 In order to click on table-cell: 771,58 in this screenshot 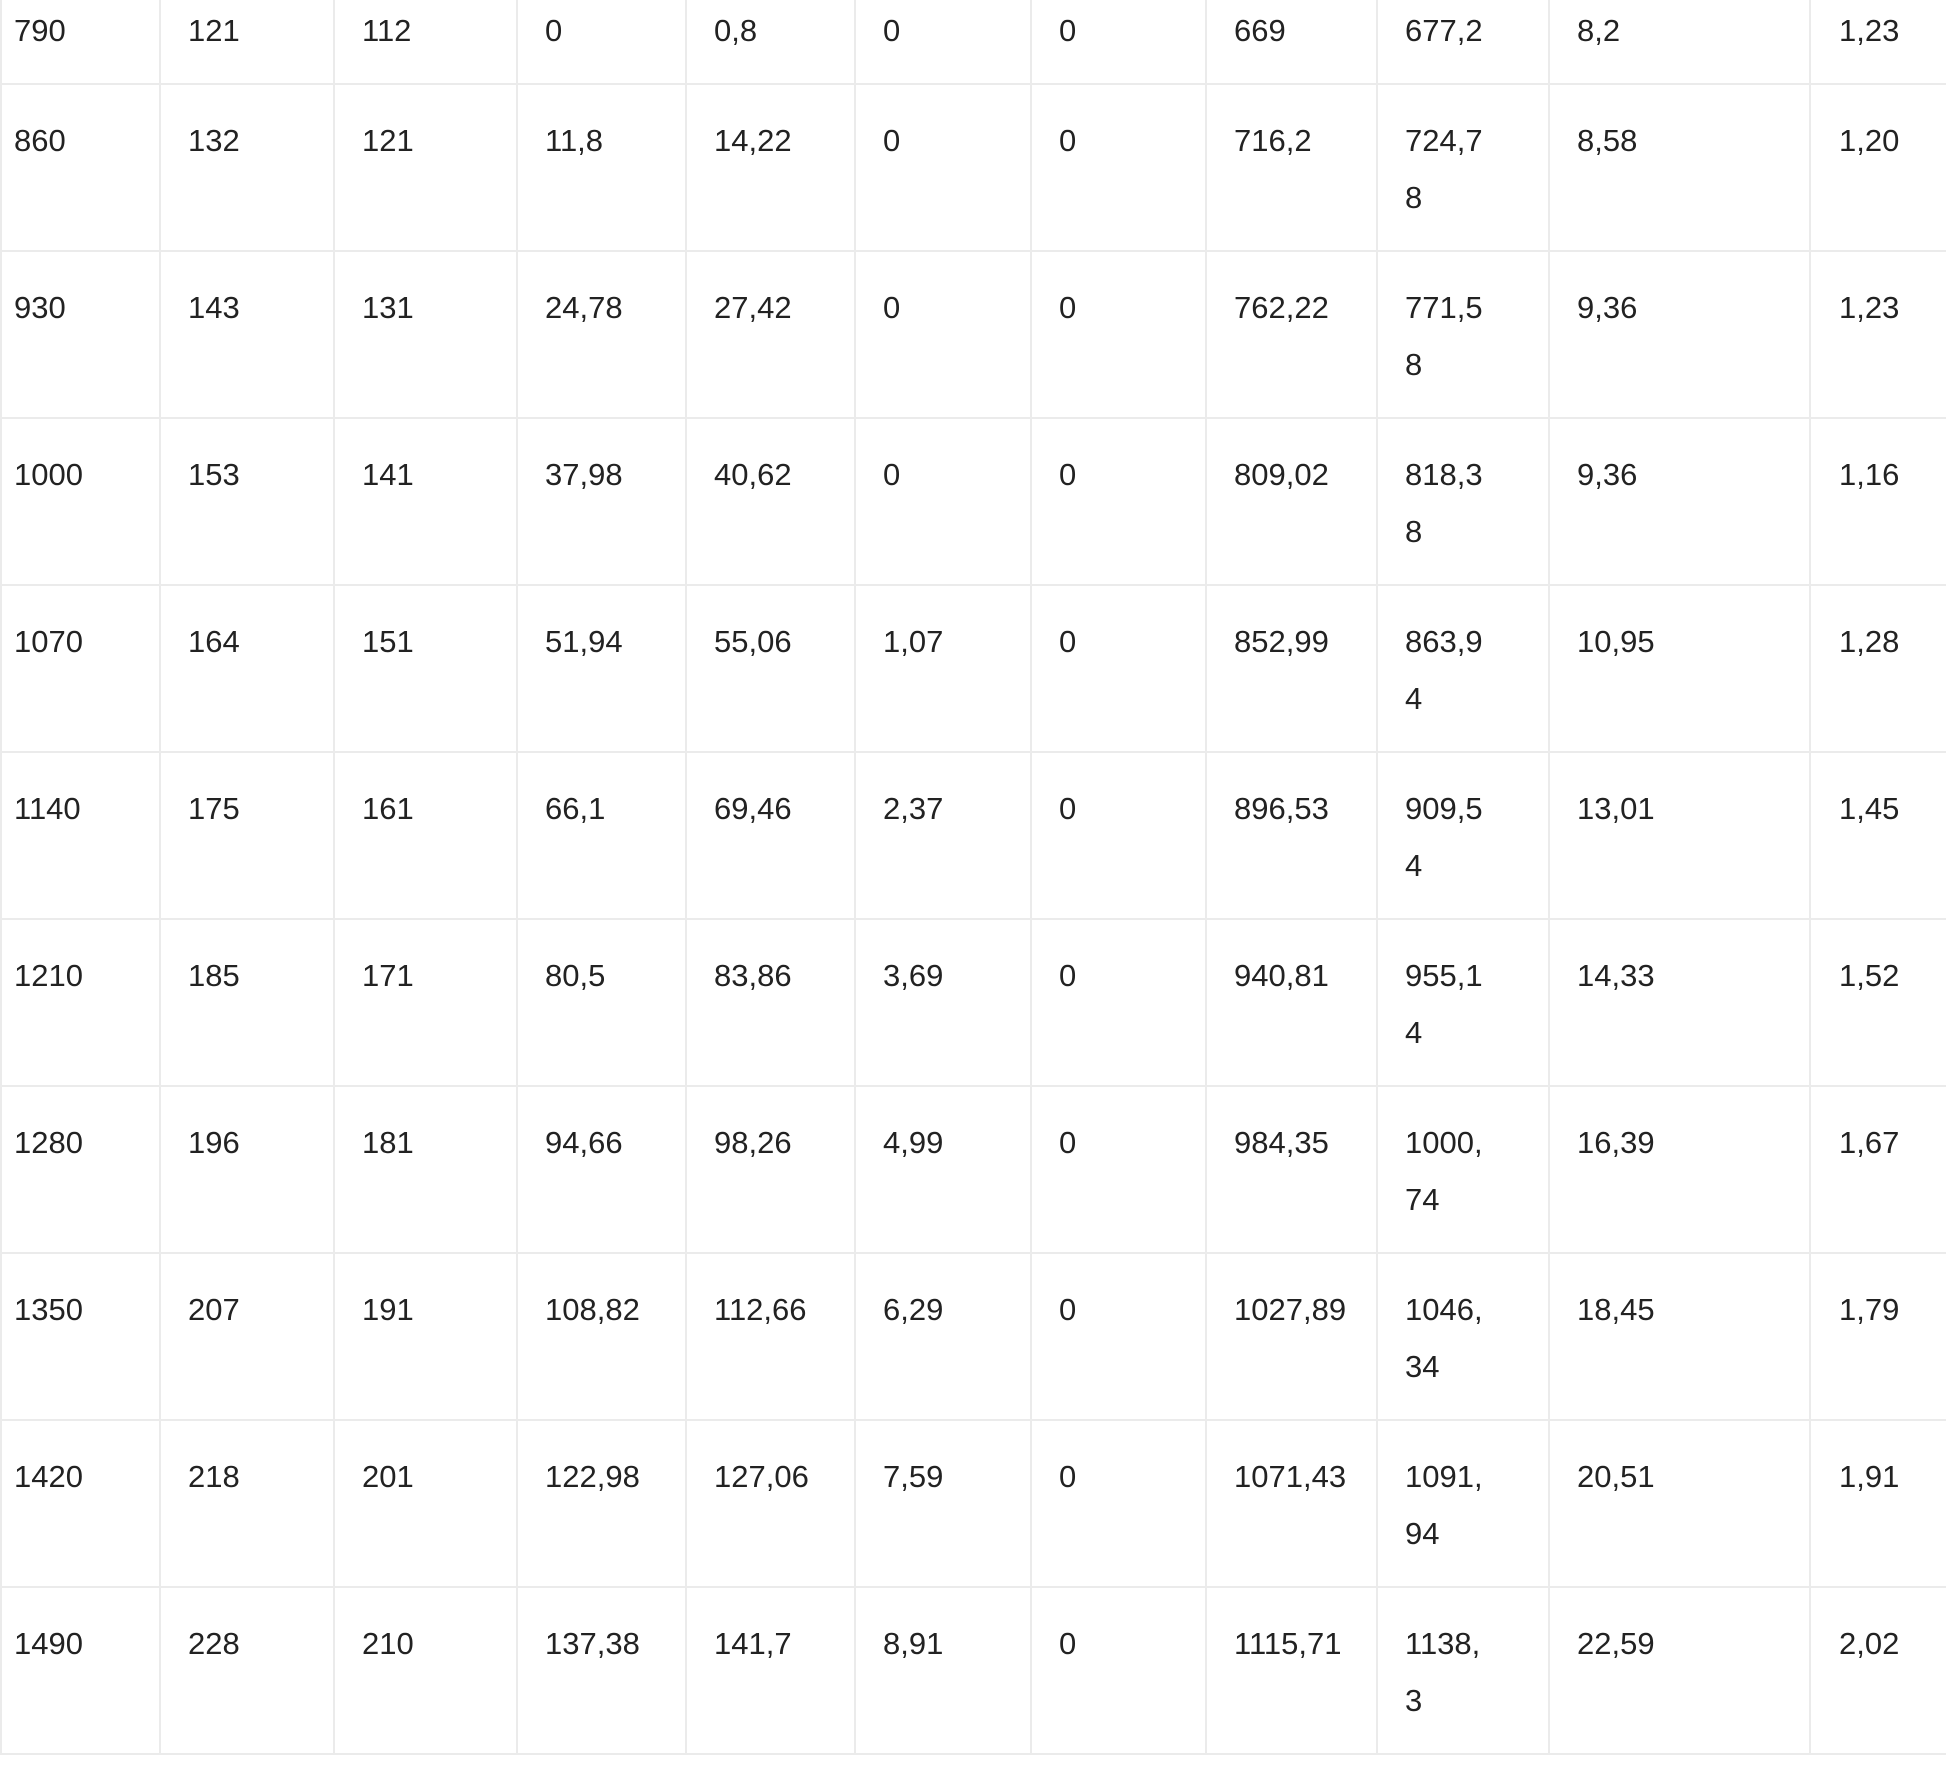, I will do `click(1463, 334)`.